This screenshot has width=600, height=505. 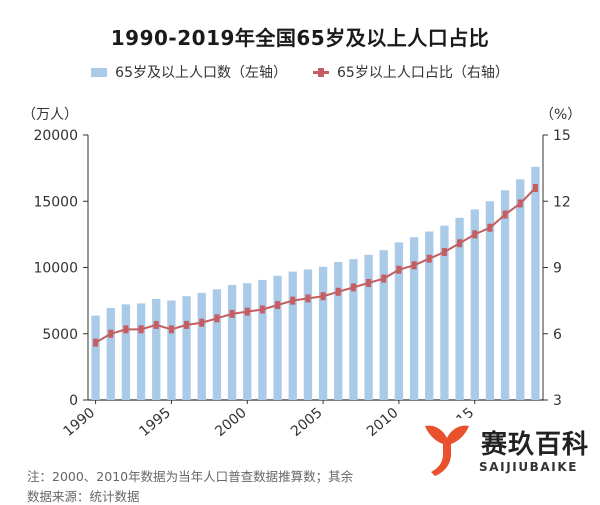 What do you see at coordinates (562, 202) in the screenshot?
I see `right-tick-label: 12` at bounding box center [562, 202].